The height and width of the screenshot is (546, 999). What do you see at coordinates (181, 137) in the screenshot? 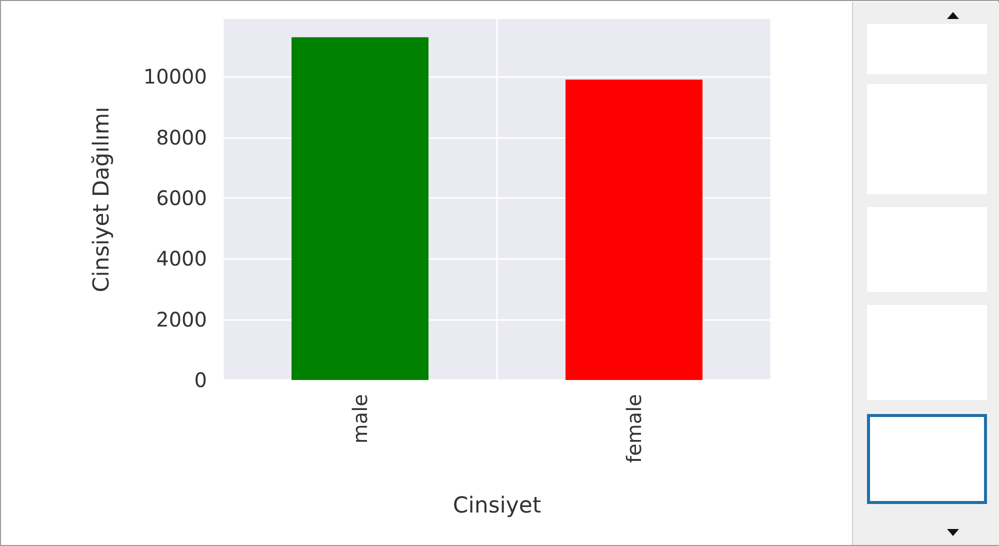
I see `y-tick-label: 8000` at bounding box center [181, 137].